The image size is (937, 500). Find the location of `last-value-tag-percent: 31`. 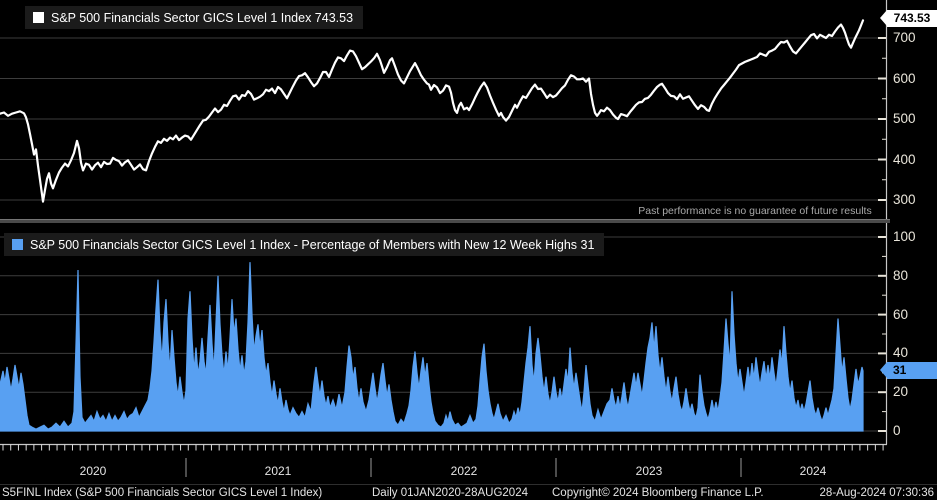

last-value-tag-percent: 31 is located at coordinates (908, 370).